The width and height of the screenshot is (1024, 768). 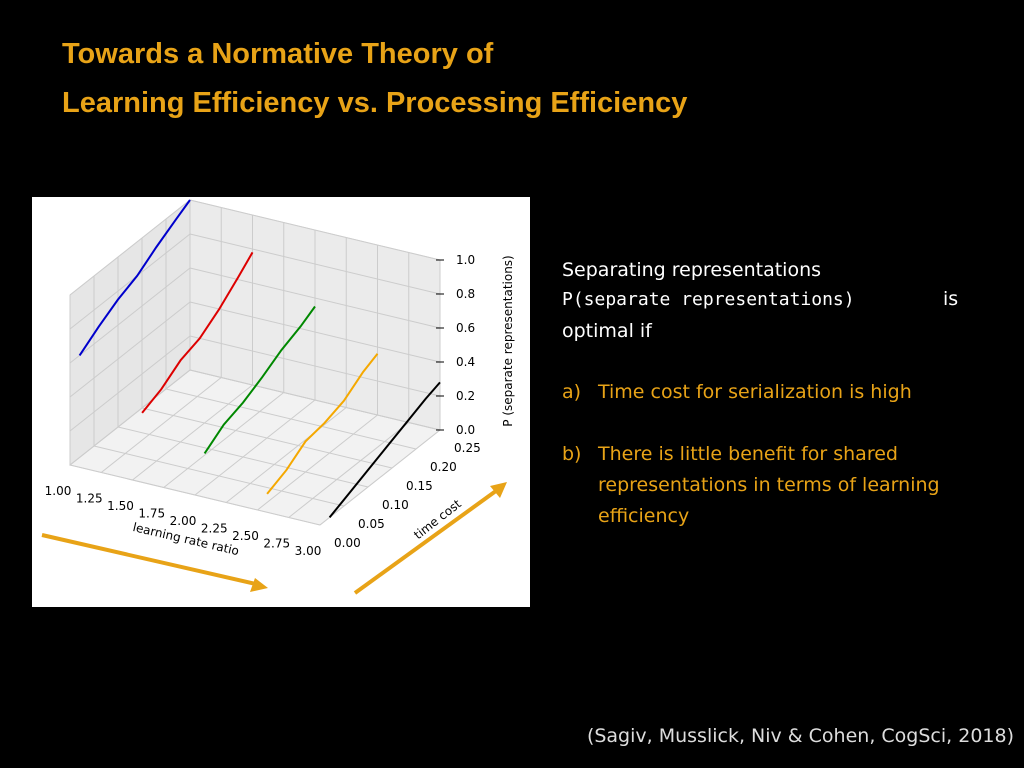 What do you see at coordinates (643, 516) in the screenshot?
I see `list-text: efficiency` at bounding box center [643, 516].